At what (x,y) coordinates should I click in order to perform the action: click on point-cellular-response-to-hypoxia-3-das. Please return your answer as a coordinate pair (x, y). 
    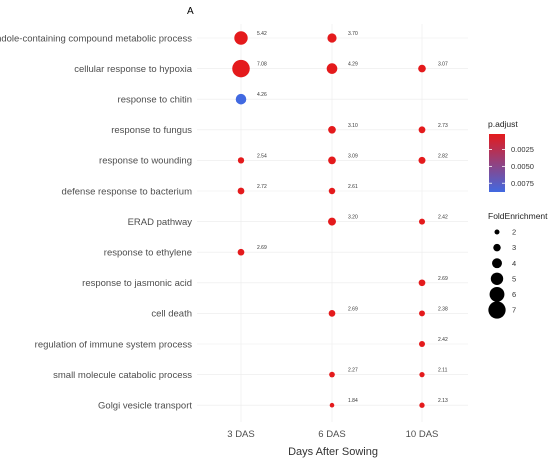
    Looking at the image, I should click on (241, 68).